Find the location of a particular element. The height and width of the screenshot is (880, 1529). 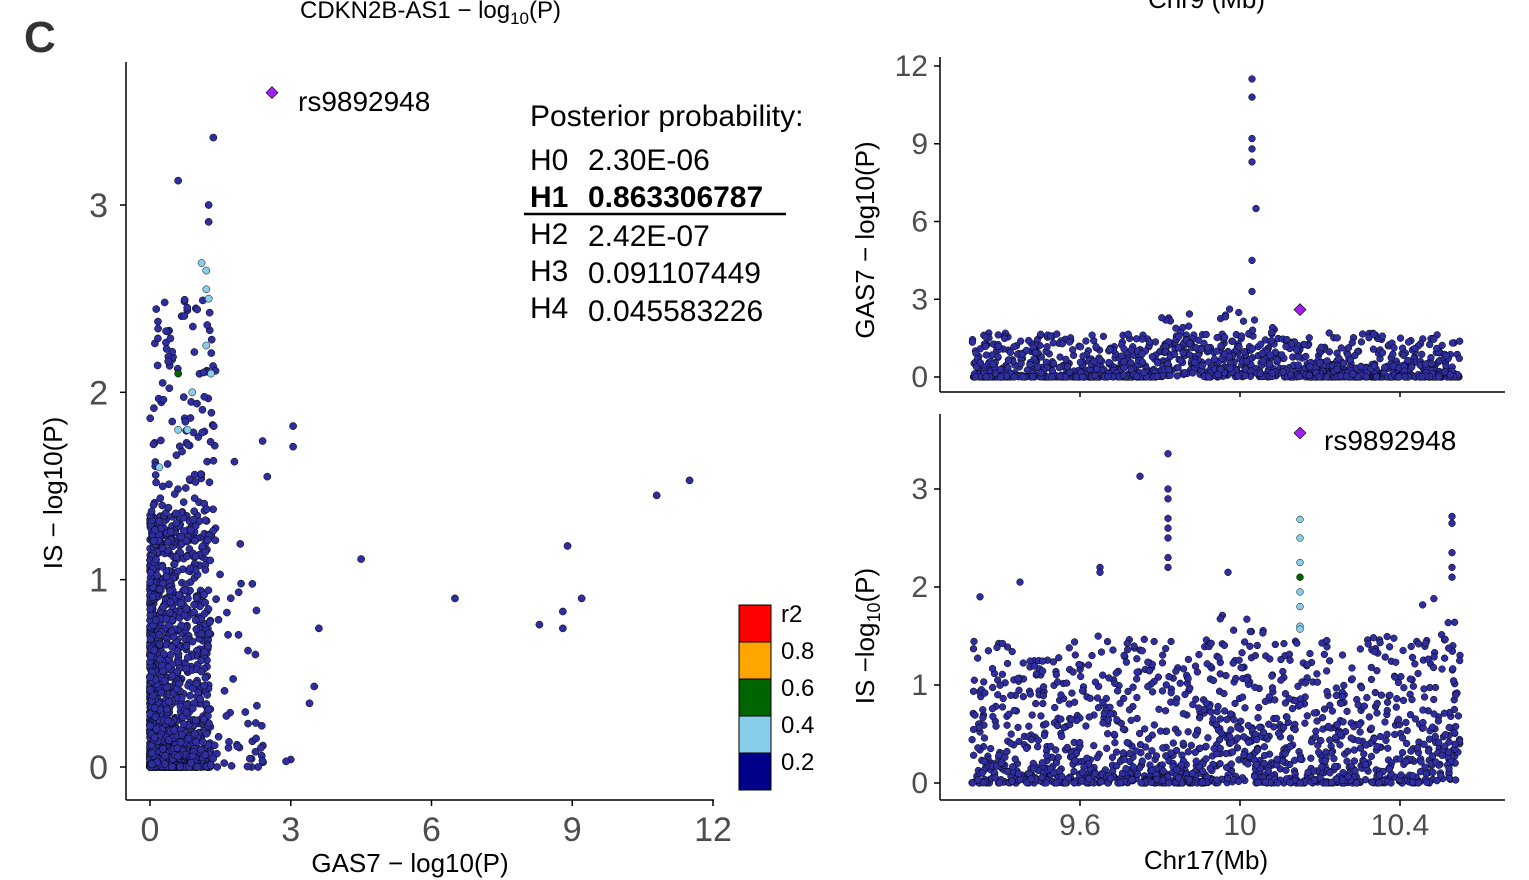

x-tick-label: 9 is located at coordinates (572, 830).